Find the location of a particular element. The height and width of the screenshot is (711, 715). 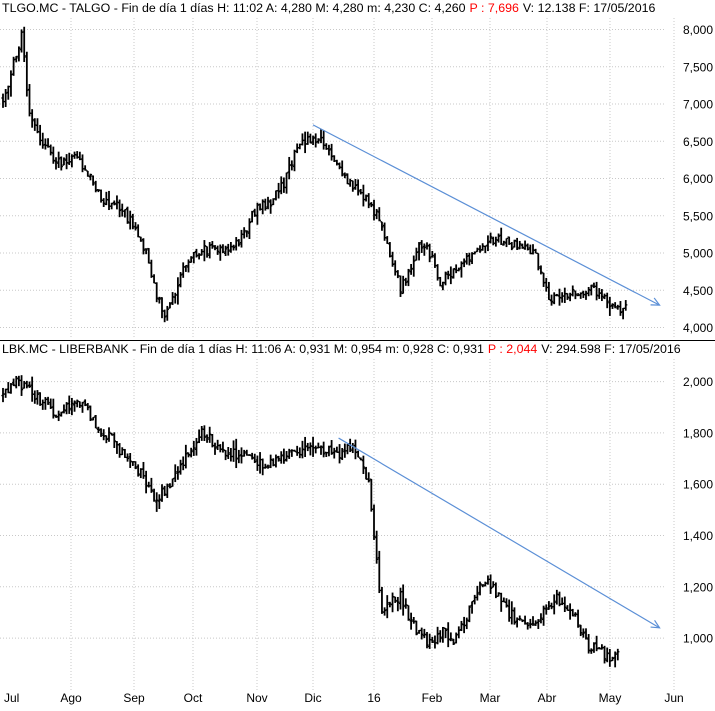

talgo-y-tick-label: 8,000 is located at coordinates (698, 30).